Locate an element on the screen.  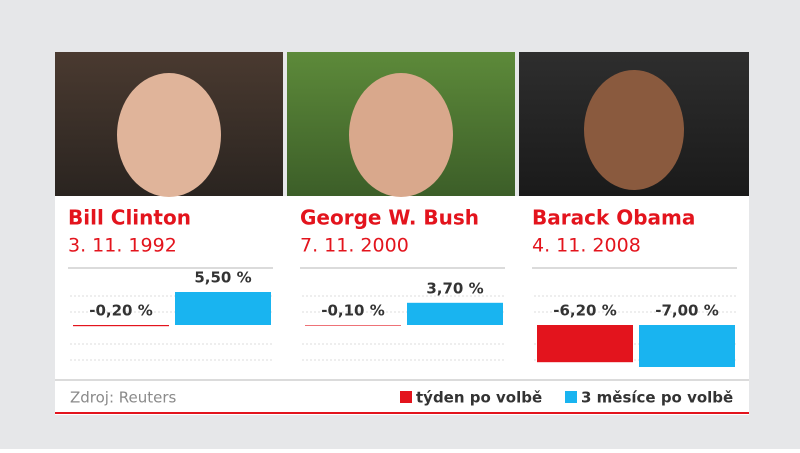
legend-label: týden po volbě is located at coordinates (479, 398).